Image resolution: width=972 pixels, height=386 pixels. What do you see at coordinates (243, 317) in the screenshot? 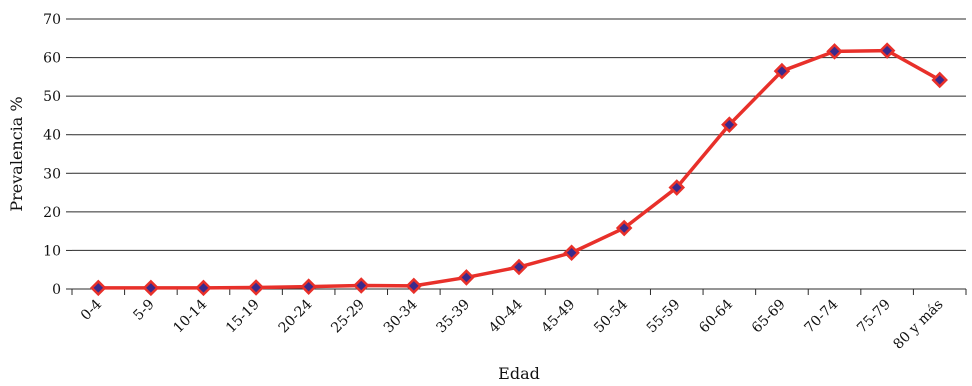
I see `x-tick-label: 15-19` at bounding box center [243, 317].